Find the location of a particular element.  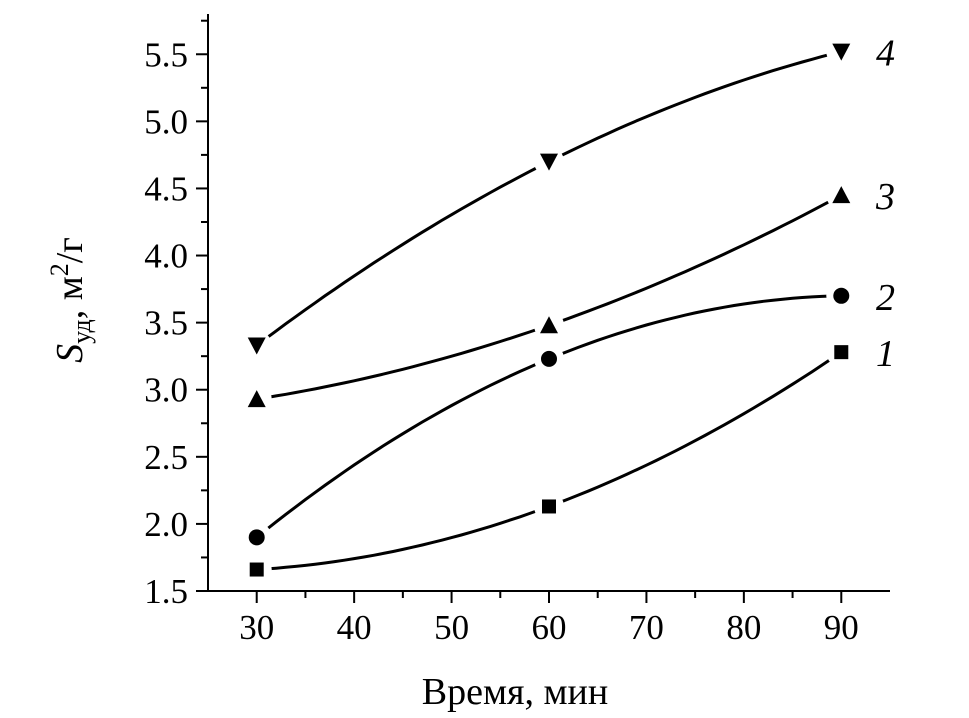

y-tick-label: 5.0 is located at coordinates (166, 121).